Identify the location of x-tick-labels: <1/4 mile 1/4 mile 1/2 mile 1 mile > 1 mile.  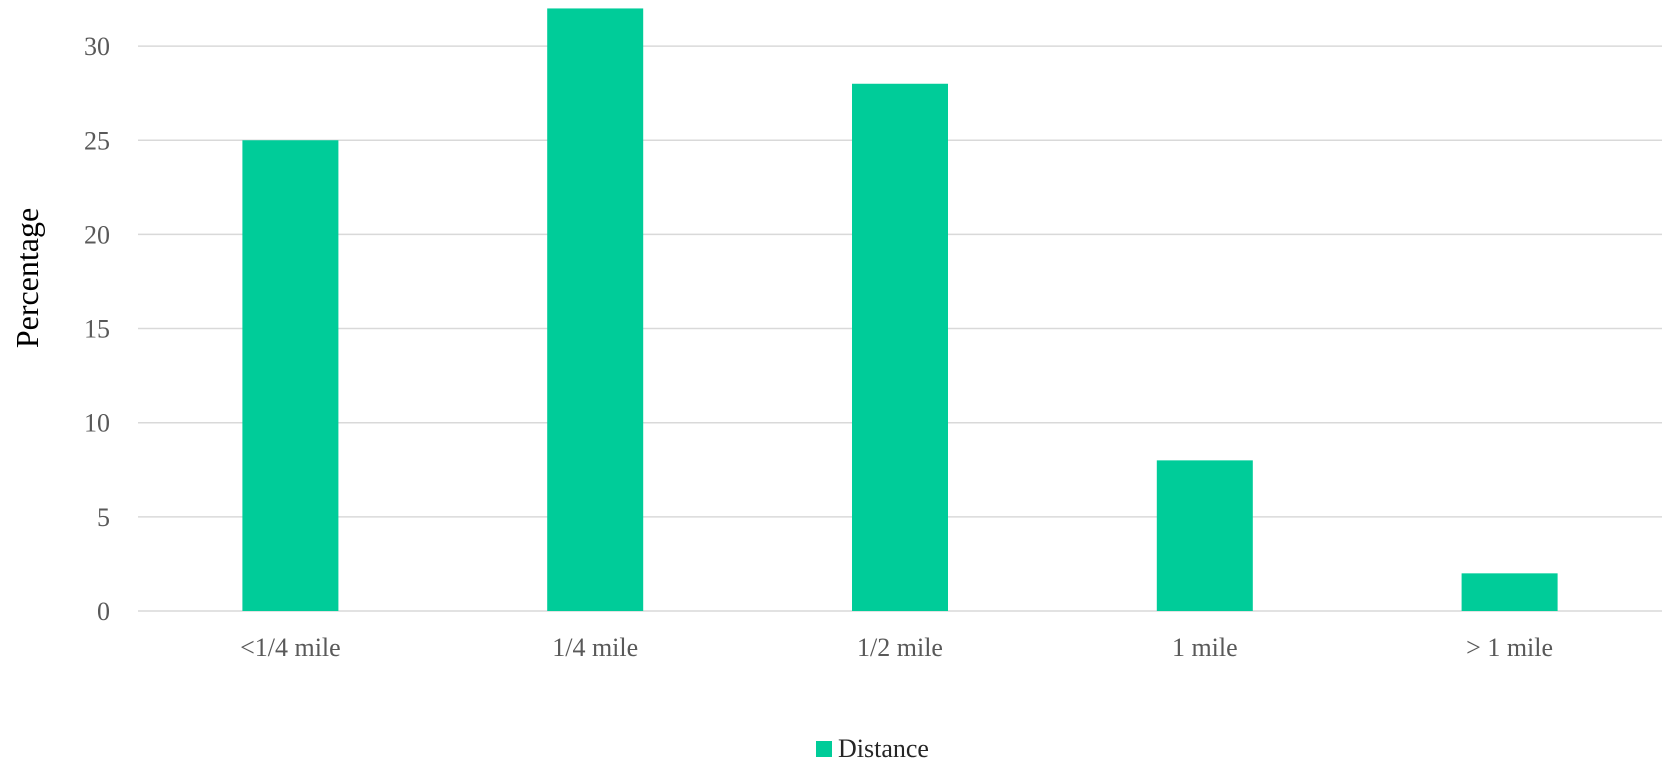
(896, 647).